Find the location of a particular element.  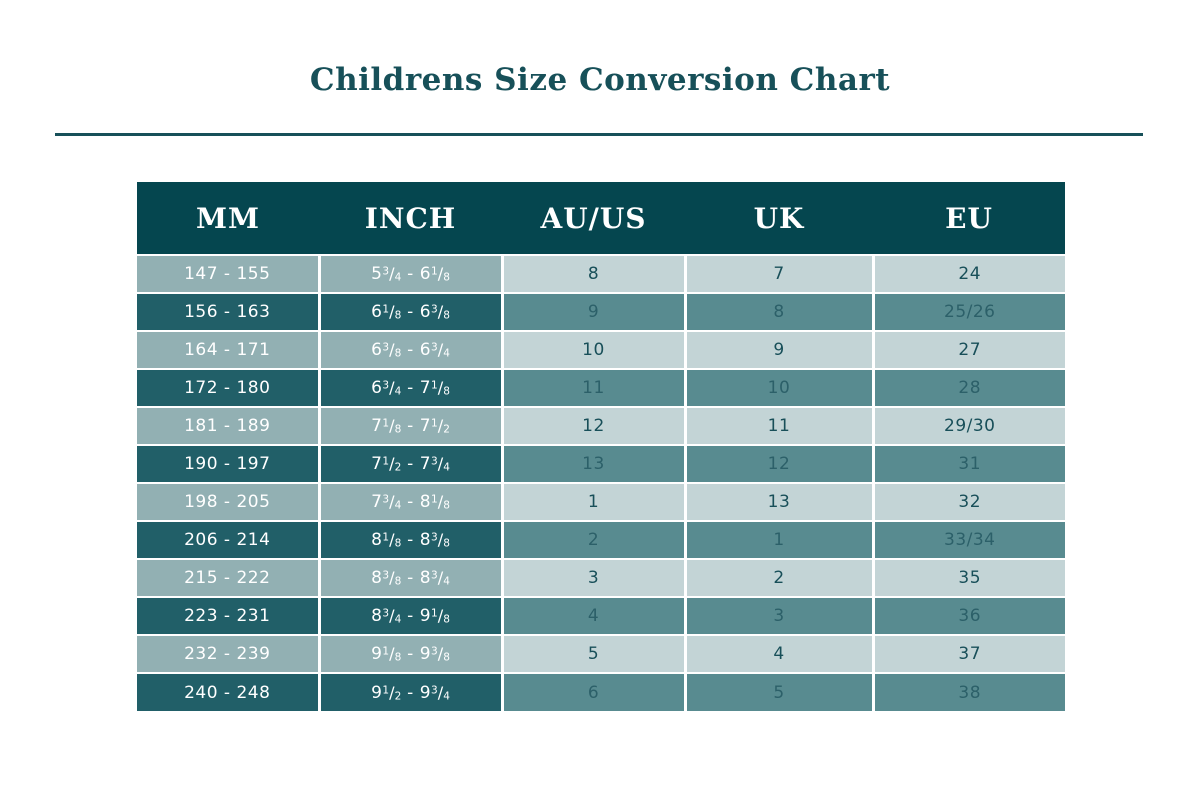

cell-mm: 240 - 248 is located at coordinates (228, 691).